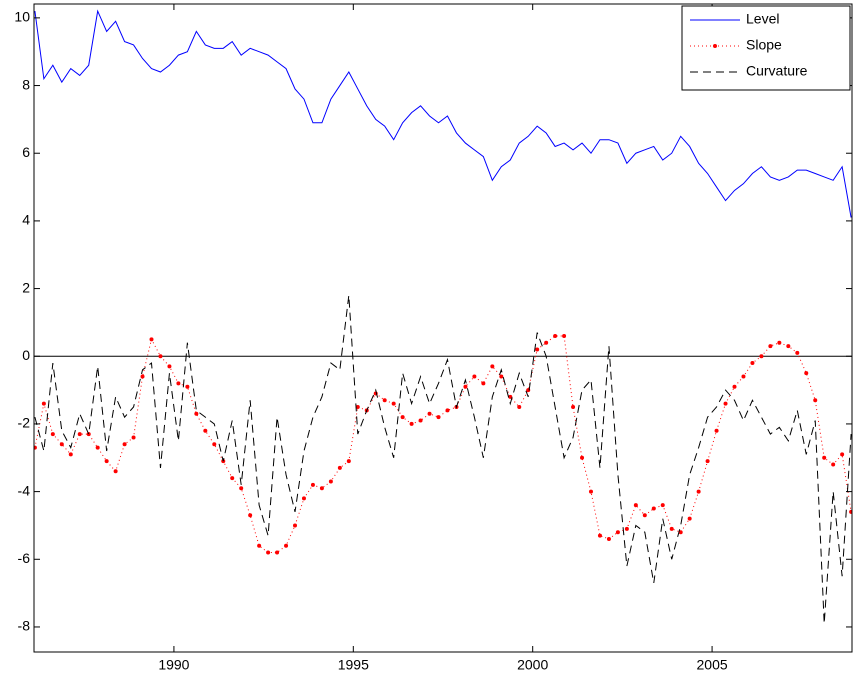 The image size is (854, 677). What do you see at coordinates (762, 19) in the screenshot?
I see `legend-label: Level` at bounding box center [762, 19].